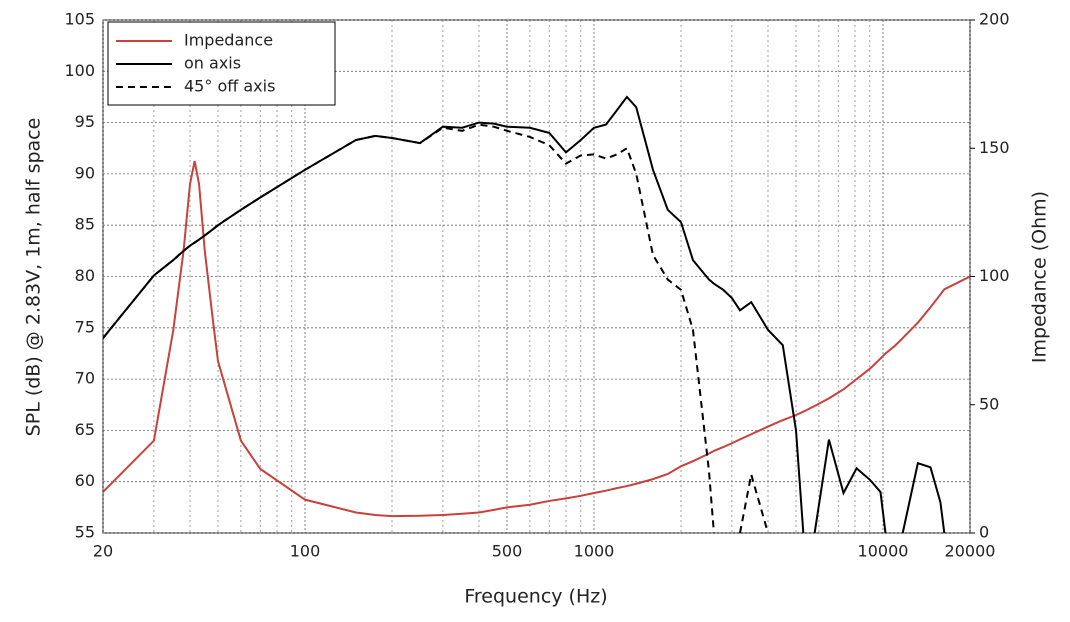 The height and width of the screenshot is (622, 1070). I want to click on x-tick-label: 100, so click(305, 551).